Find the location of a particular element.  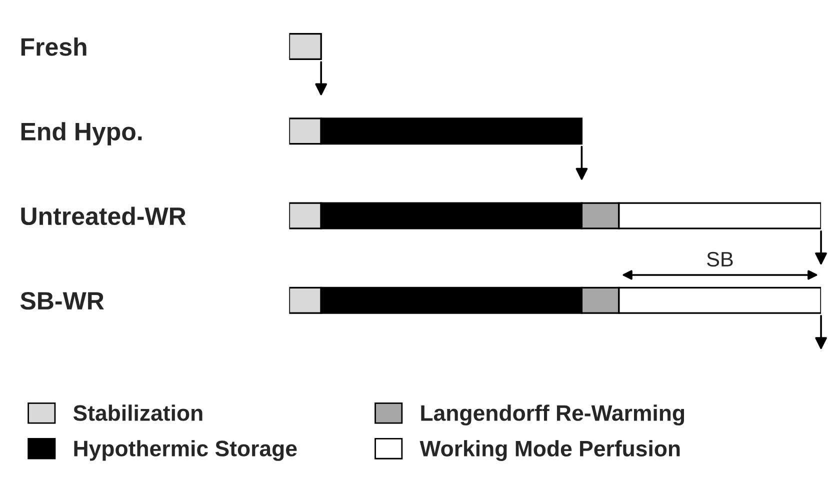

y-tick-label: End Hypo. is located at coordinates (81, 134).